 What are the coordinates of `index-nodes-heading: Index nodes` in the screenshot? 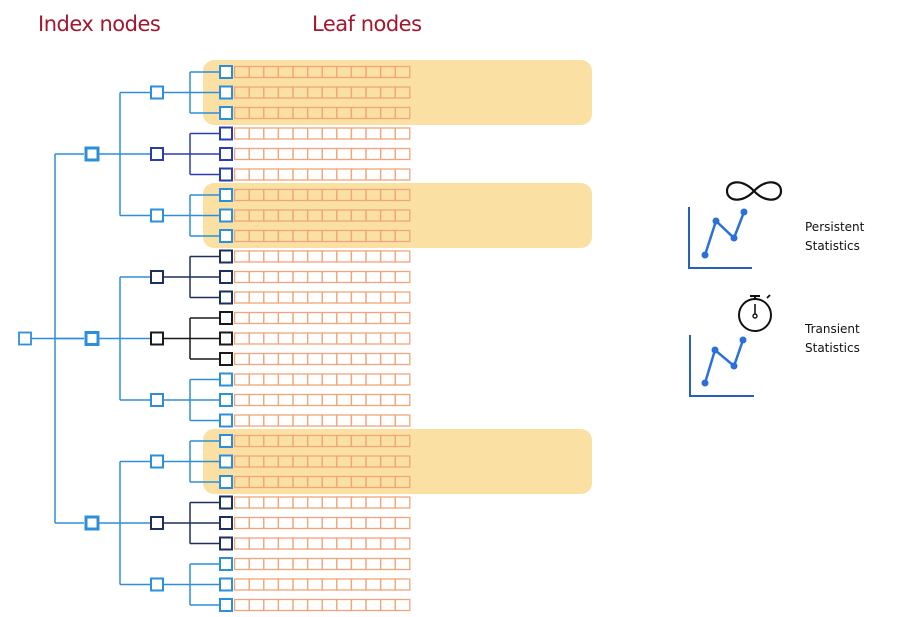 It's located at (99, 24).